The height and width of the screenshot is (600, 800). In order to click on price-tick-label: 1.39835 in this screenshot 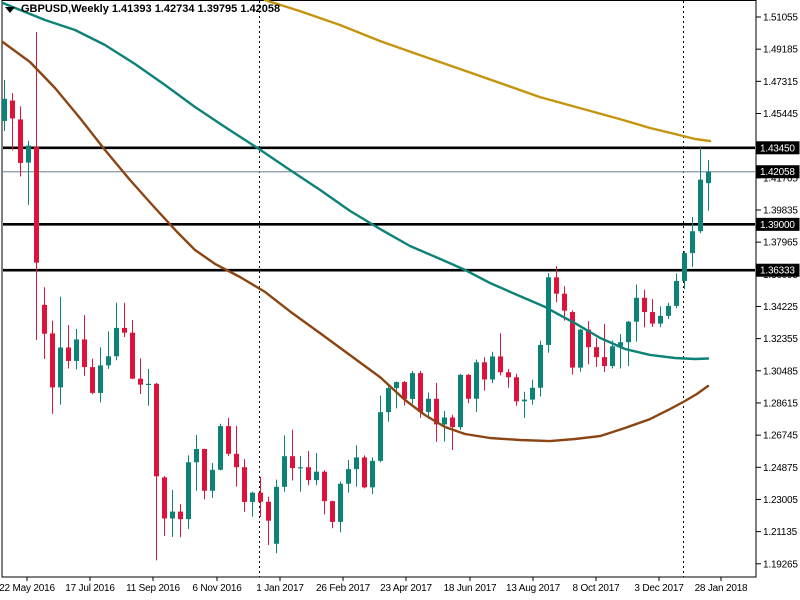, I will do `click(780, 210)`.